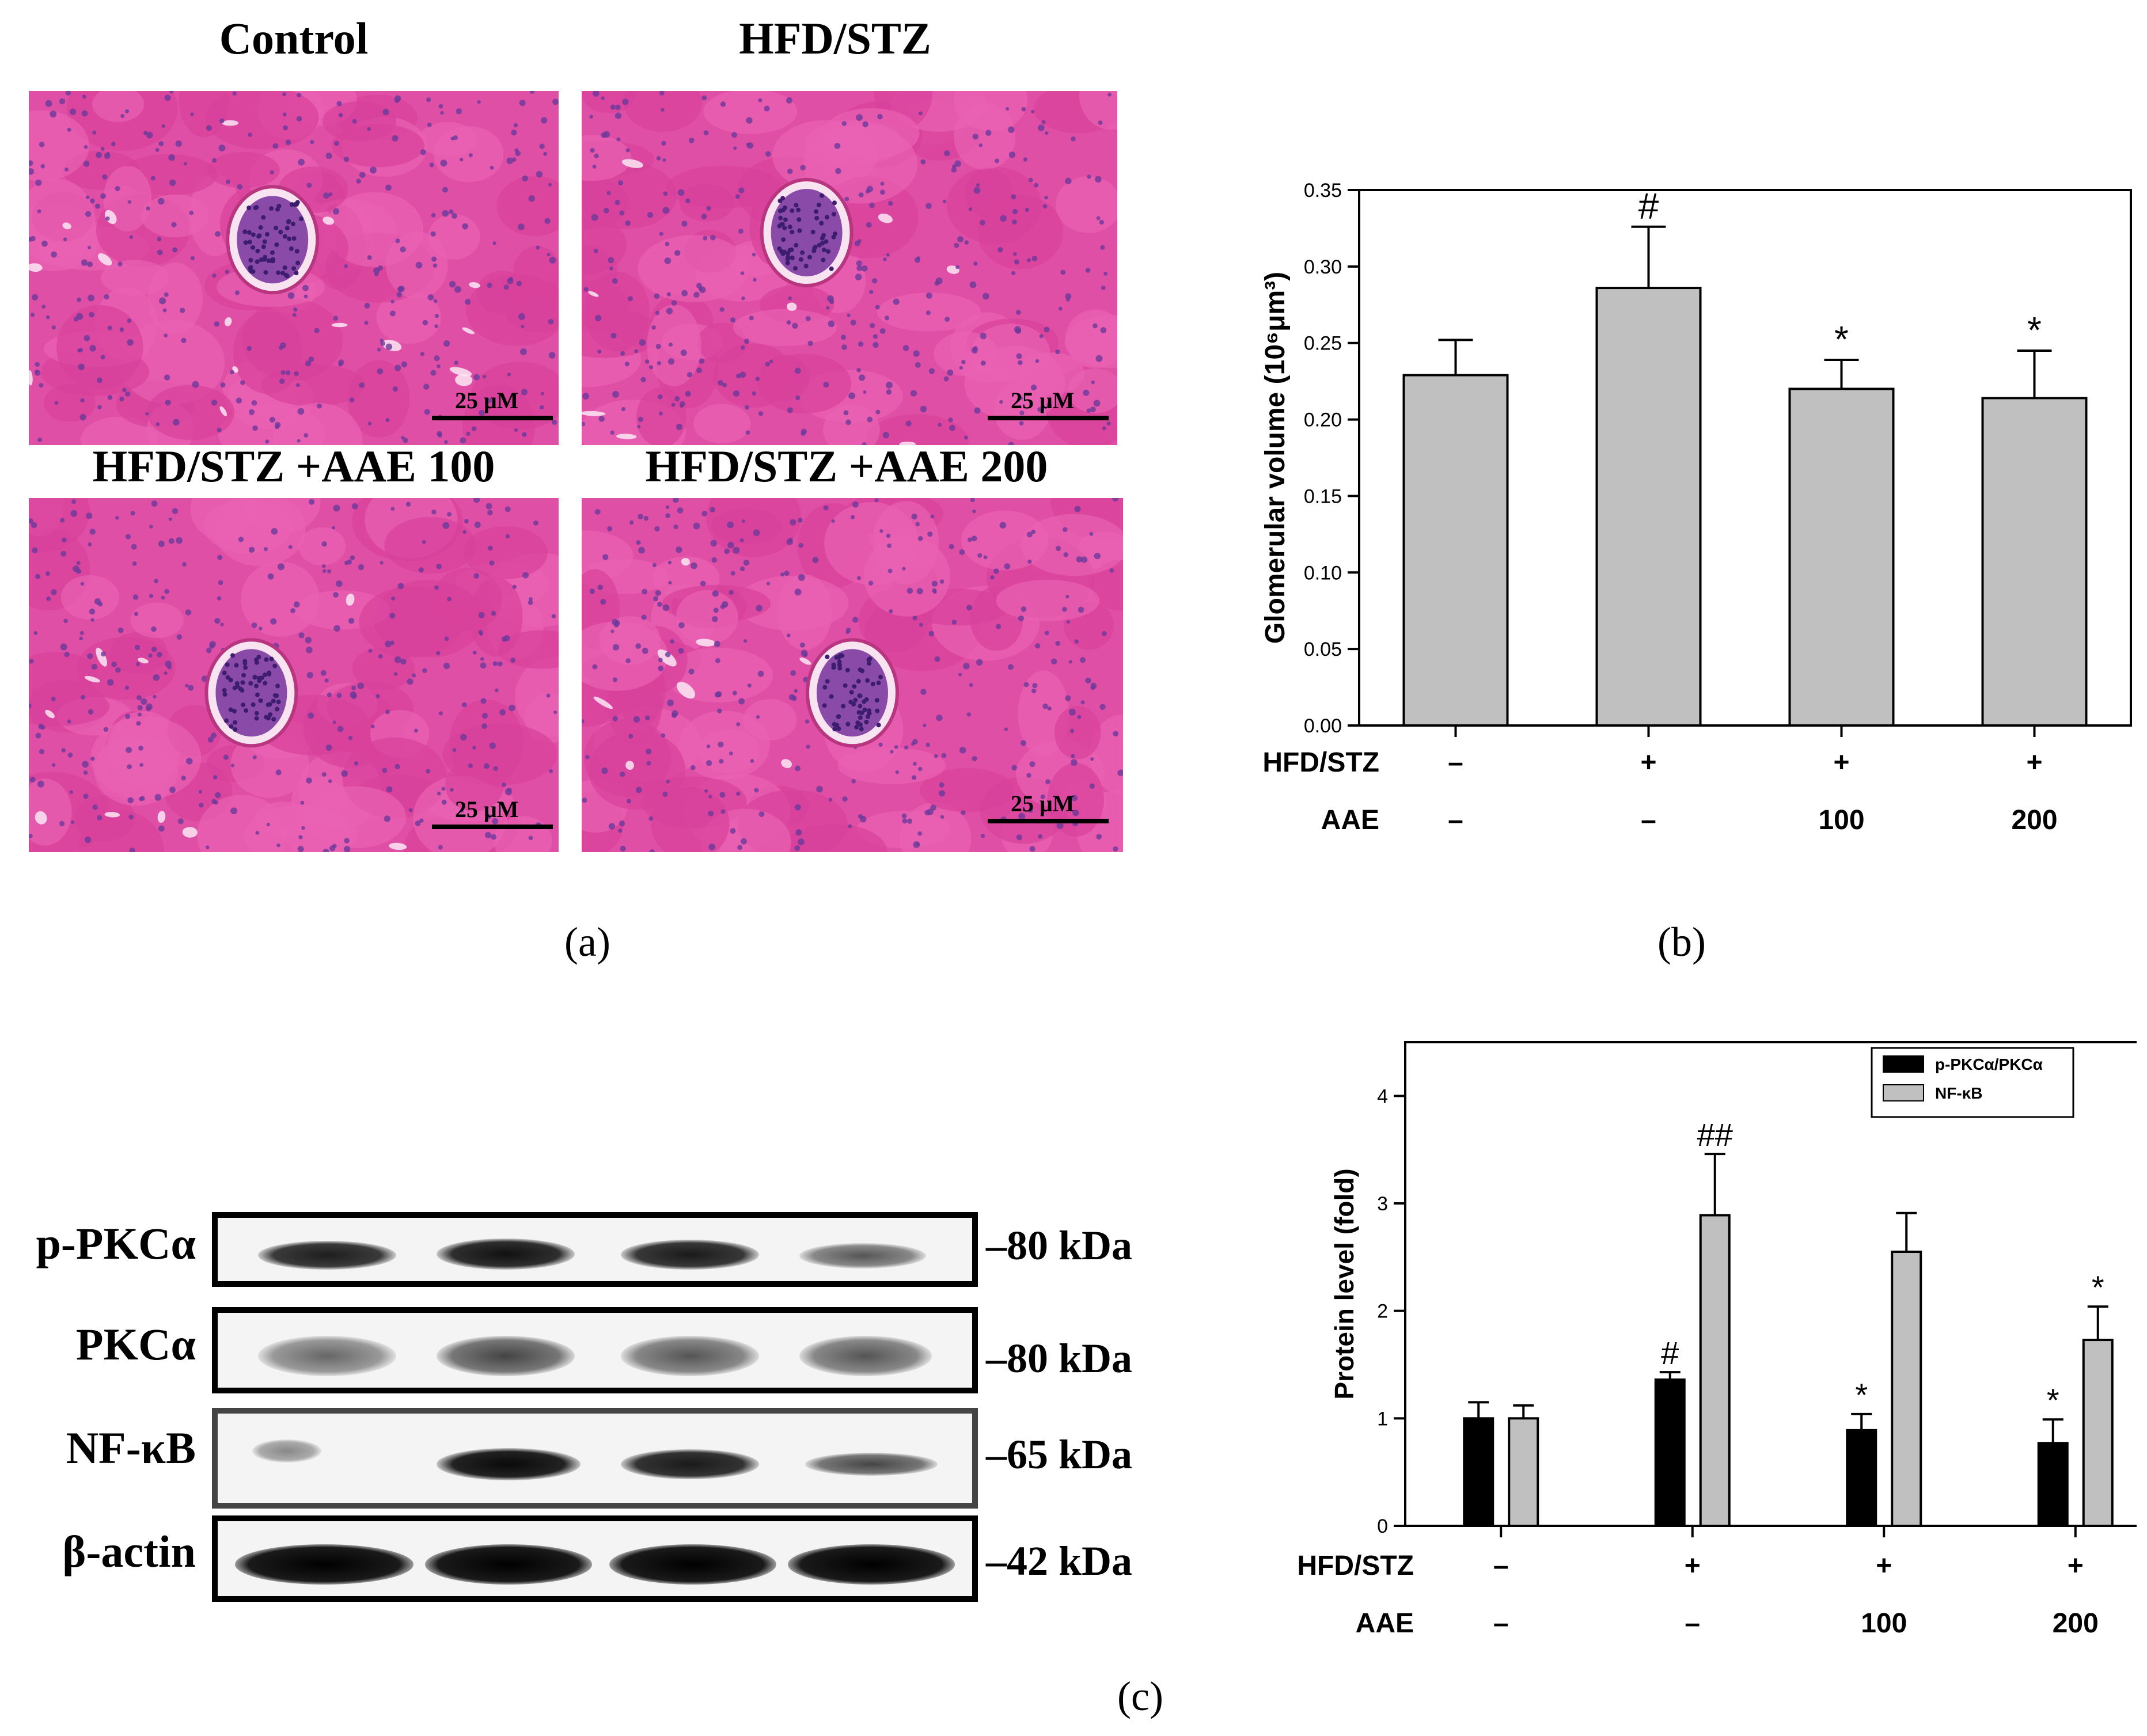 The height and width of the screenshot is (1736, 2147). Describe the element at coordinates (1059, 1245) in the screenshot. I see `kda-label-p-pkca: –80 kDa` at that location.